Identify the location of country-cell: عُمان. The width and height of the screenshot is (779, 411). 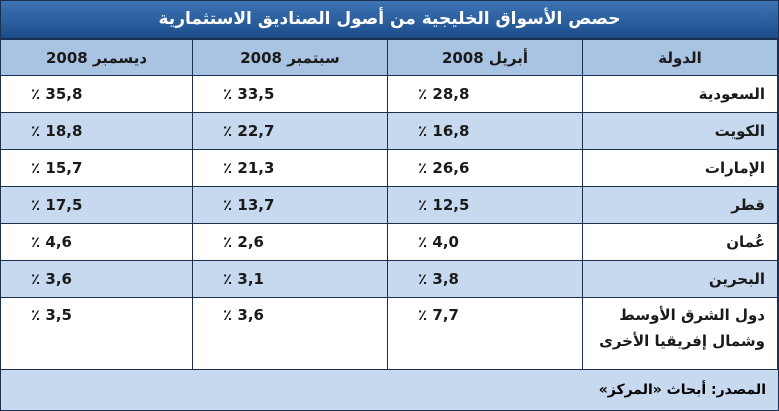
(680, 242).